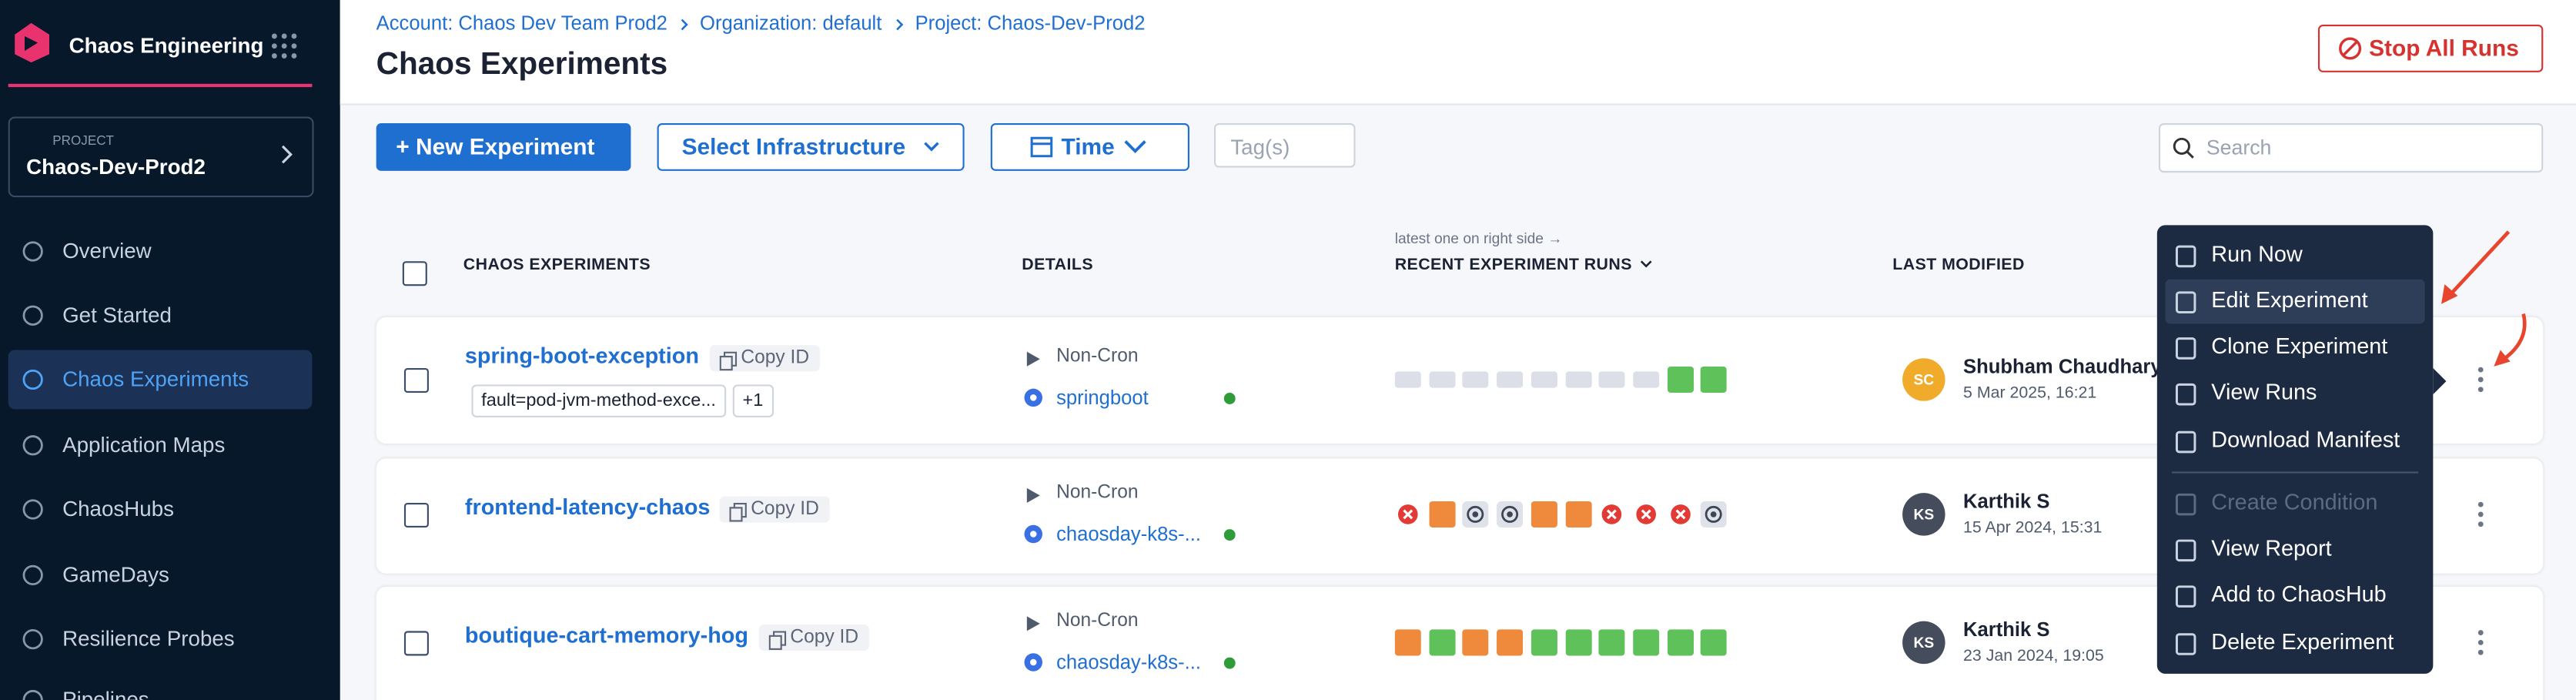  What do you see at coordinates (107, 250) in the screenshot?
I see `nav-item: Overview` at bounding box center [107, 250].